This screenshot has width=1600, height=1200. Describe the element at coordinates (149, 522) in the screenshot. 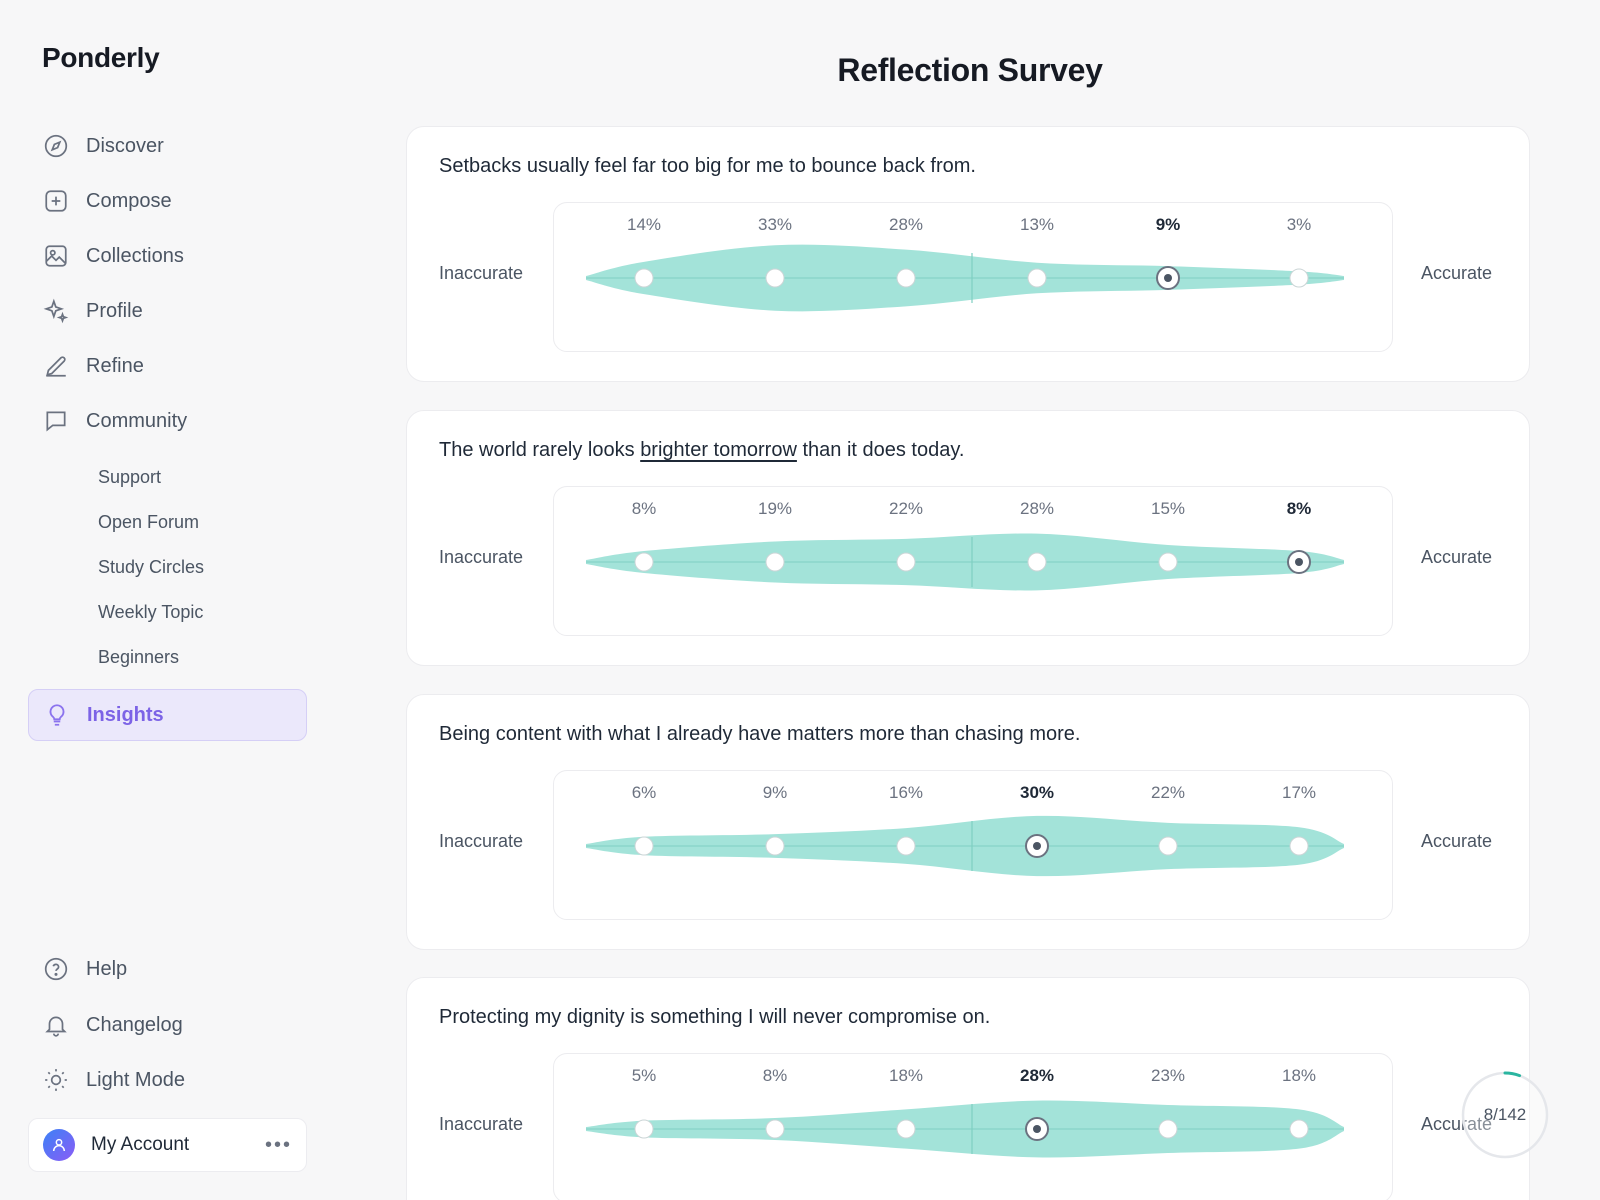

I see `sub-item-open-forum: Open Forum` at that location.